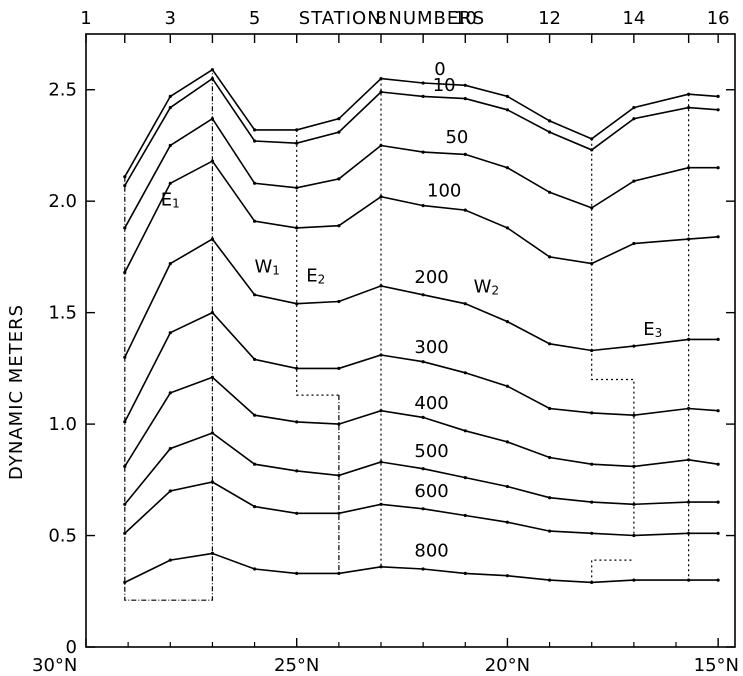 The width and height of the screenshot is (743, 676). I want to click on depth-label: 400, so click(431, 403).